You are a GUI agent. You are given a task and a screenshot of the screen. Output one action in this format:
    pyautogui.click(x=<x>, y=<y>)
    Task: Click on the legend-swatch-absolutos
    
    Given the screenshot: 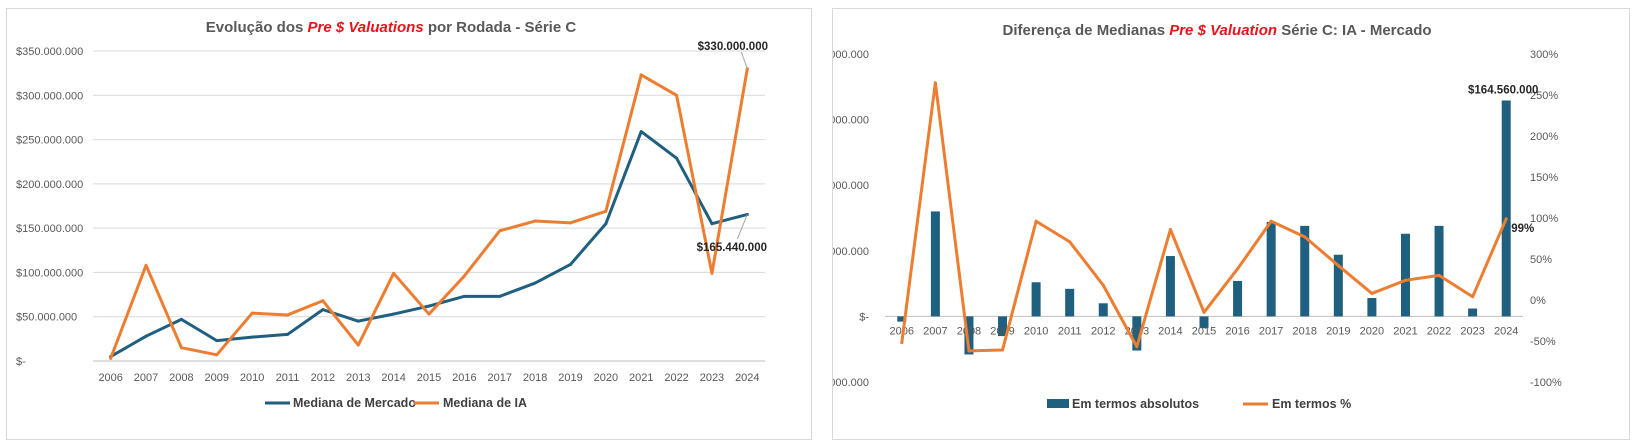 What is the action you would take?
    pyautogui.click(x=1058, y=403)
    